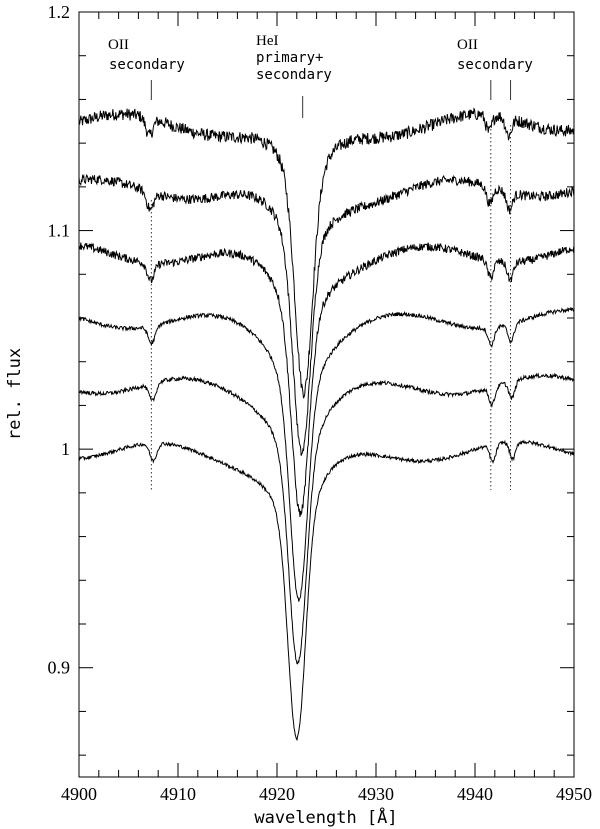  Describe the element at coordinates (467, 45) in the screenshot. I see `annotation-oii-right-species: OII` at that location.